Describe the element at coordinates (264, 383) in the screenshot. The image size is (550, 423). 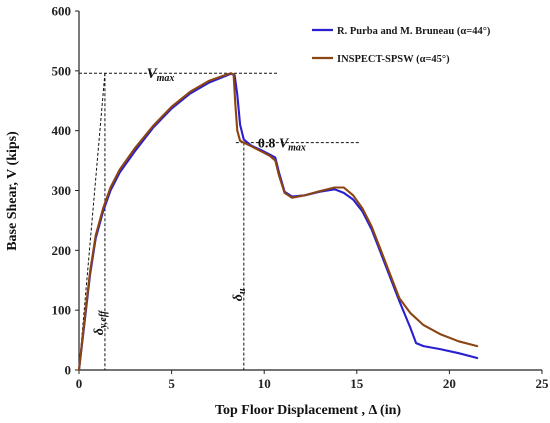
I see `x-tick-label: 10` at that location.